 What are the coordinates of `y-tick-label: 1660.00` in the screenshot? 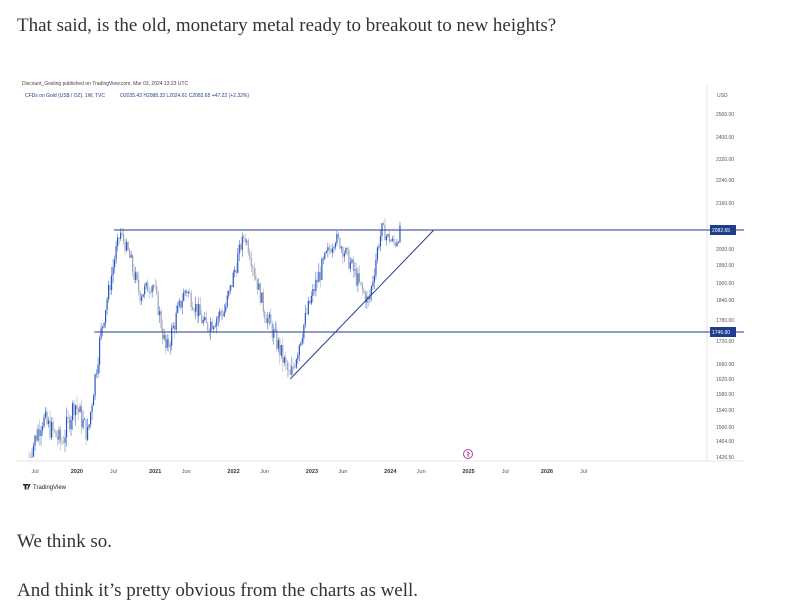 It's located at (725, 365).